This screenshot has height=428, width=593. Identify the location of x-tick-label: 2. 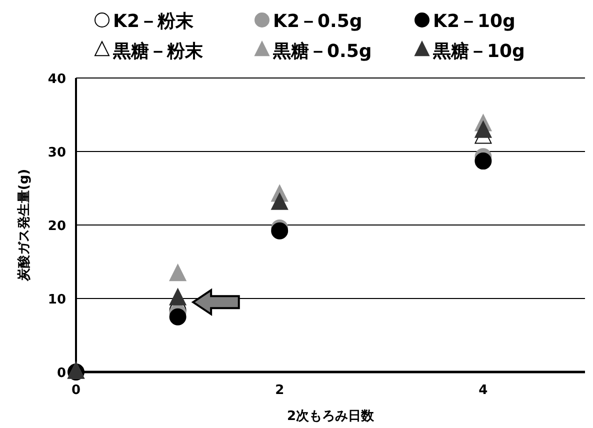
(279, 390).